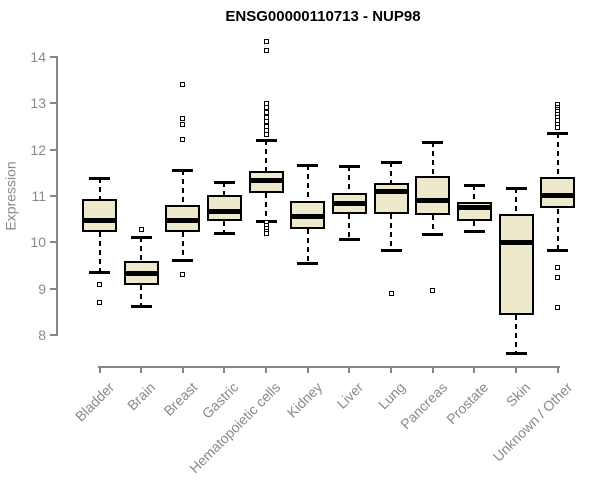 The image size is (600, 500). Describe the element at coordinates (532, 422) in the screenshot. I see `x-tick-label-unknown-other: Unknown / Other` at that location.